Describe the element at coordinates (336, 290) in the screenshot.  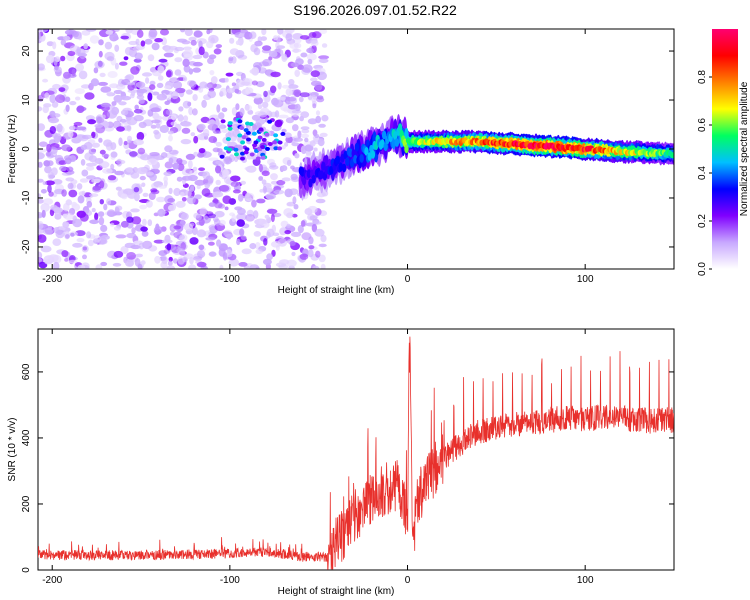
I see `spectrogram-x-label: Height of straight line (km)` at that location.